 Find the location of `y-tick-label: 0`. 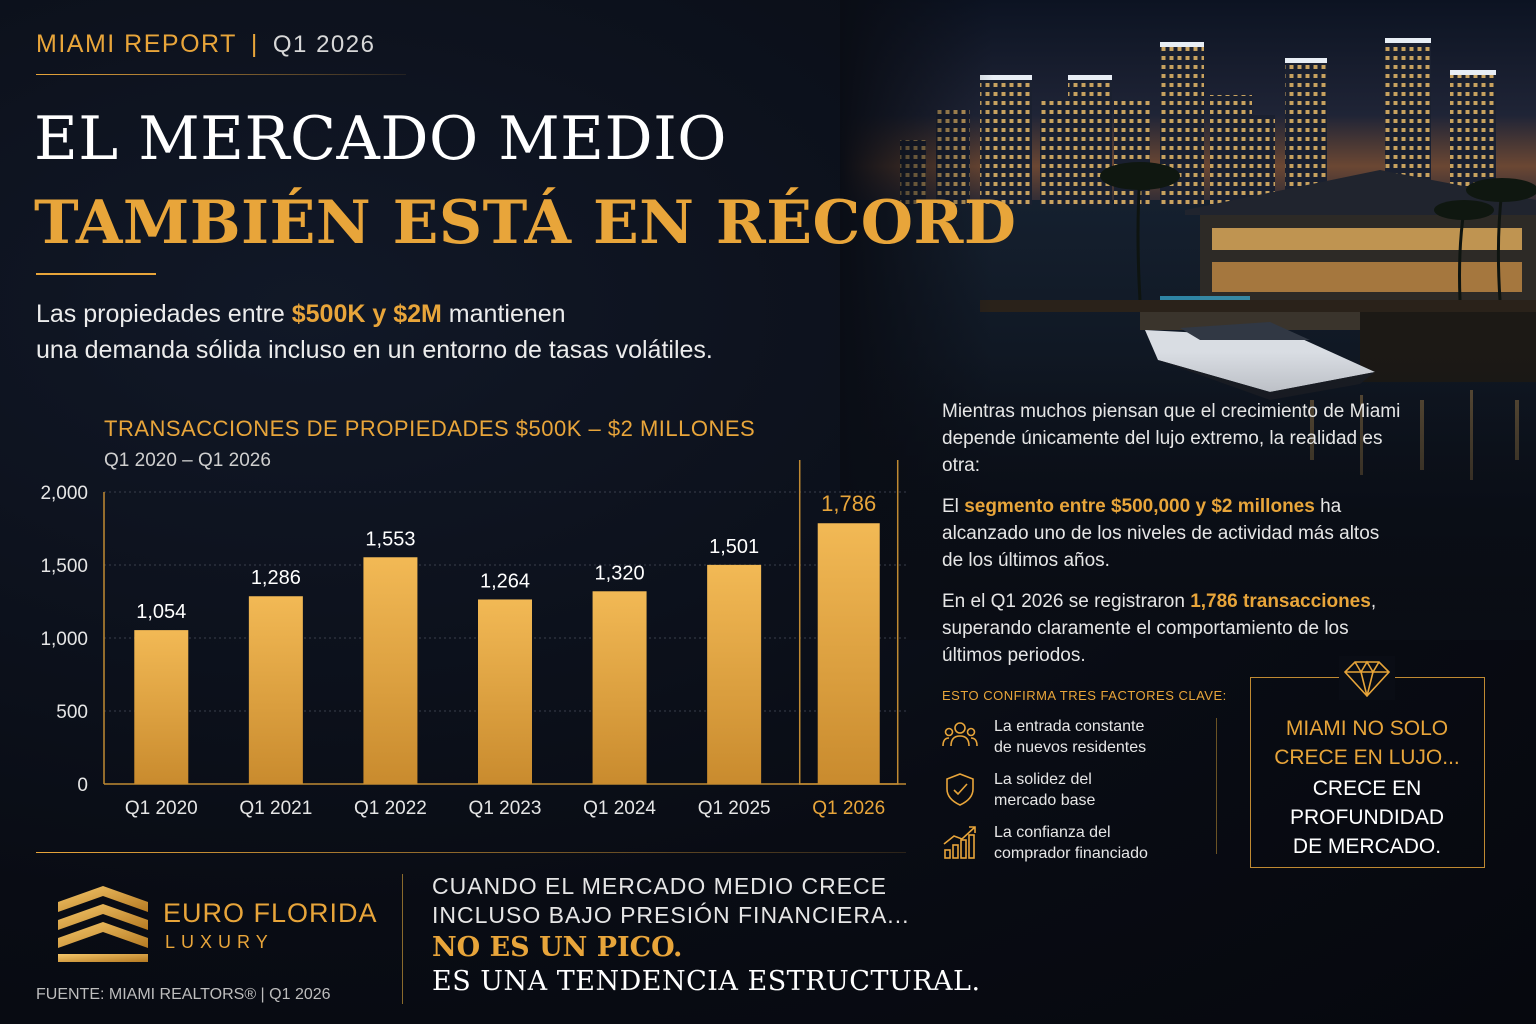

y-tick-label: 0 is located at coordinates (82, 785).